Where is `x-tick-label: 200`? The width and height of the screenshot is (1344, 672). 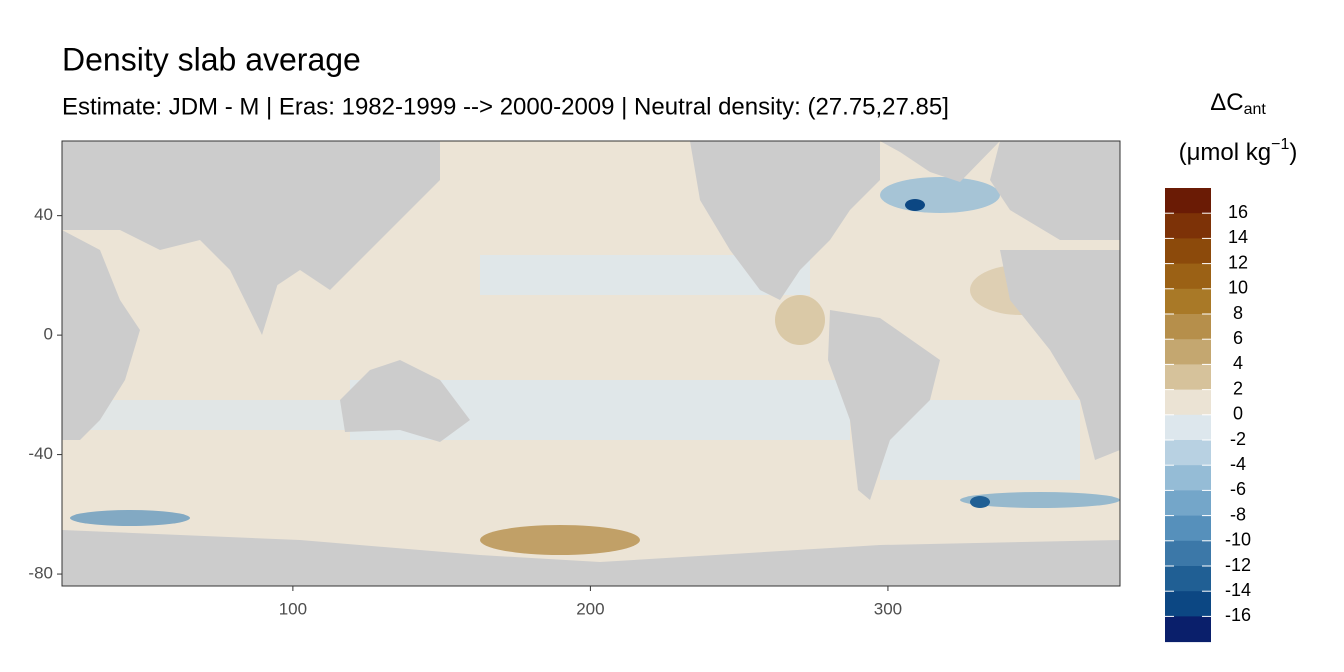 x-tick-label: 200 is located at coordinates (590, 608).